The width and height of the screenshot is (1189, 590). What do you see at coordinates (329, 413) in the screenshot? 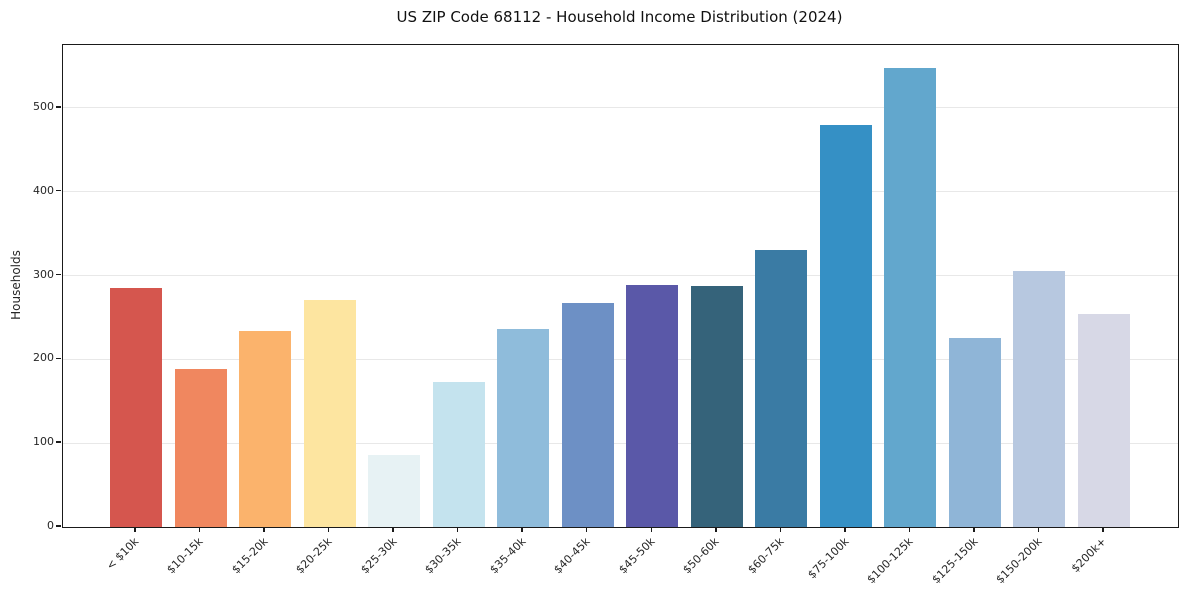
I see `bar-$20-25k` at bounding box center [329, 413].